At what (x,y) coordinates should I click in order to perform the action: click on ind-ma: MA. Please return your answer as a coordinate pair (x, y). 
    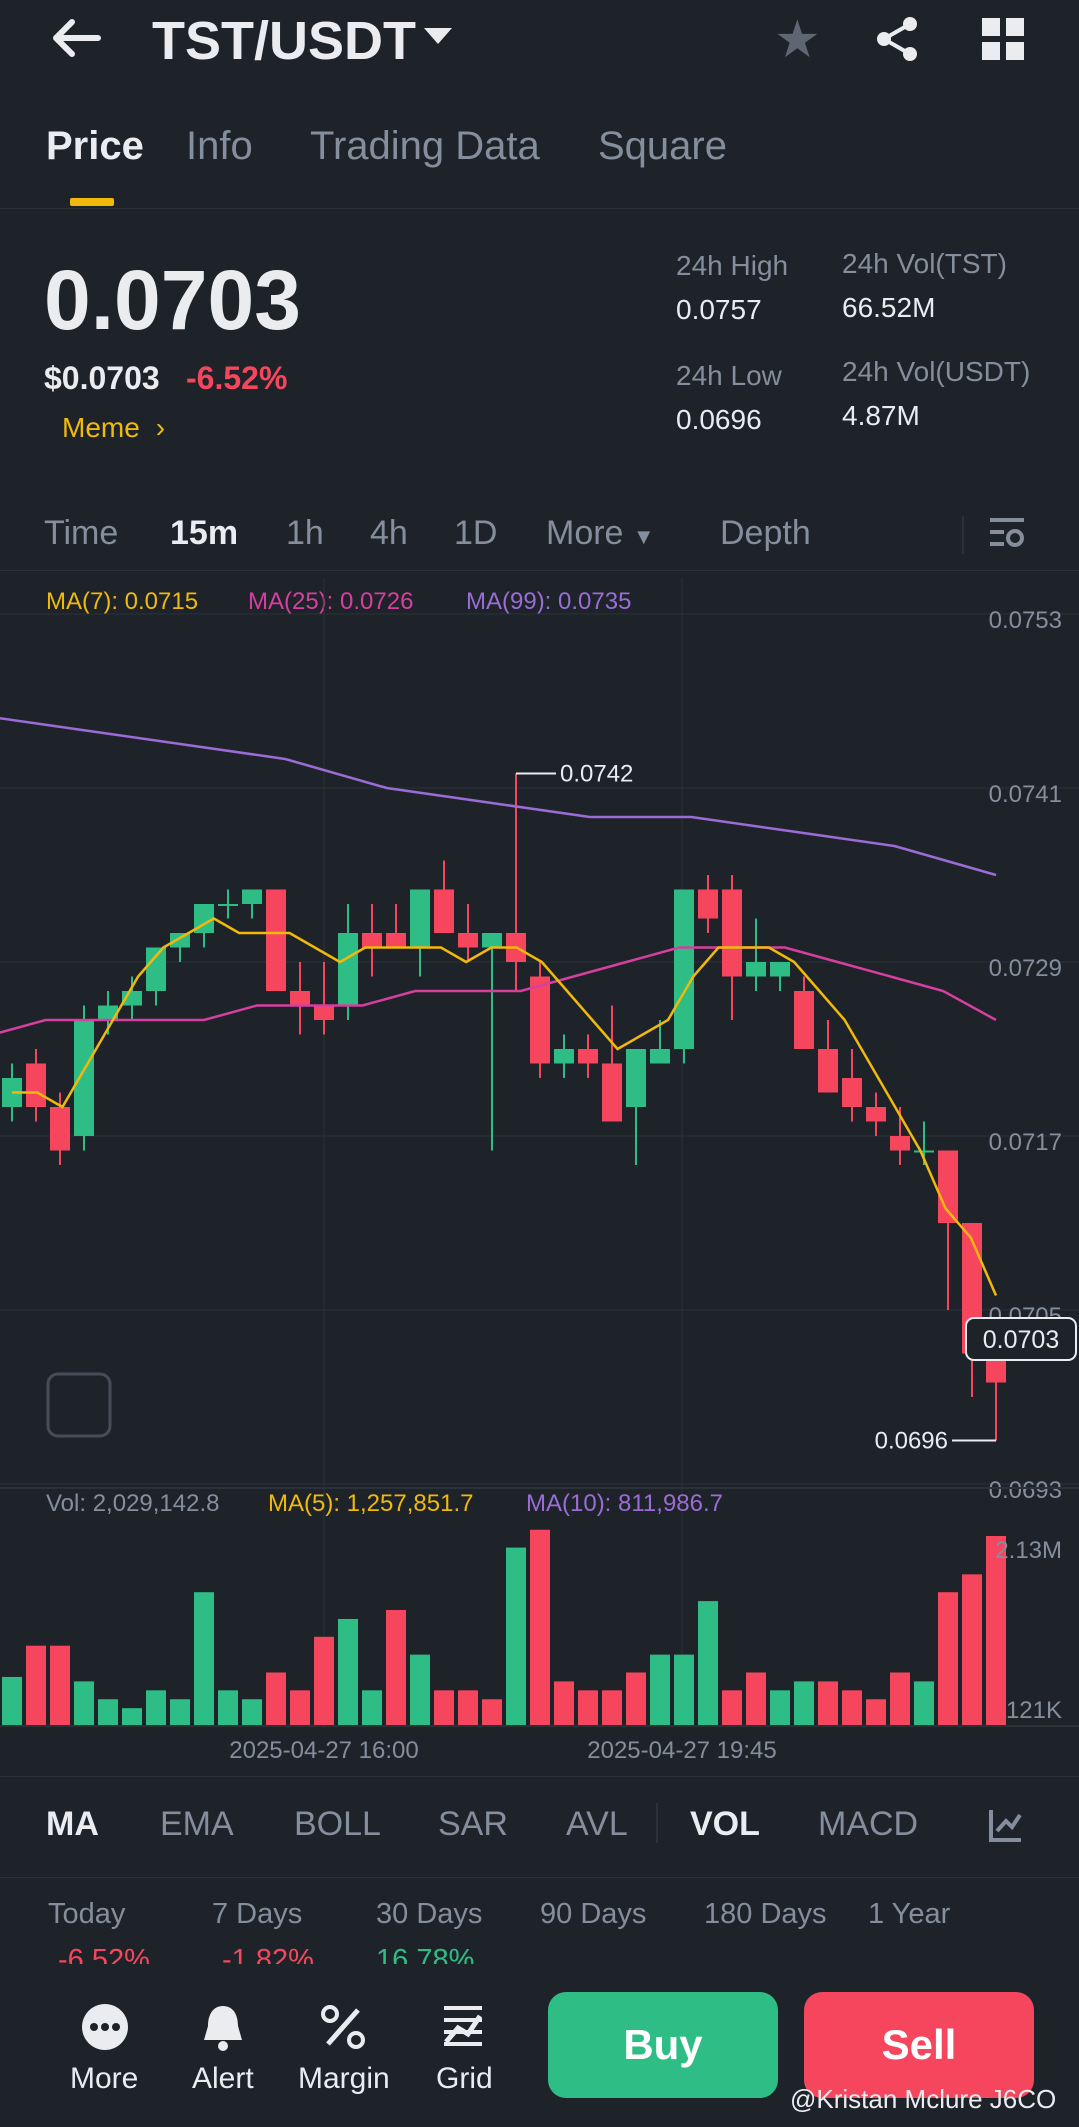
    Looking at the image, I should click on (72, 1824).